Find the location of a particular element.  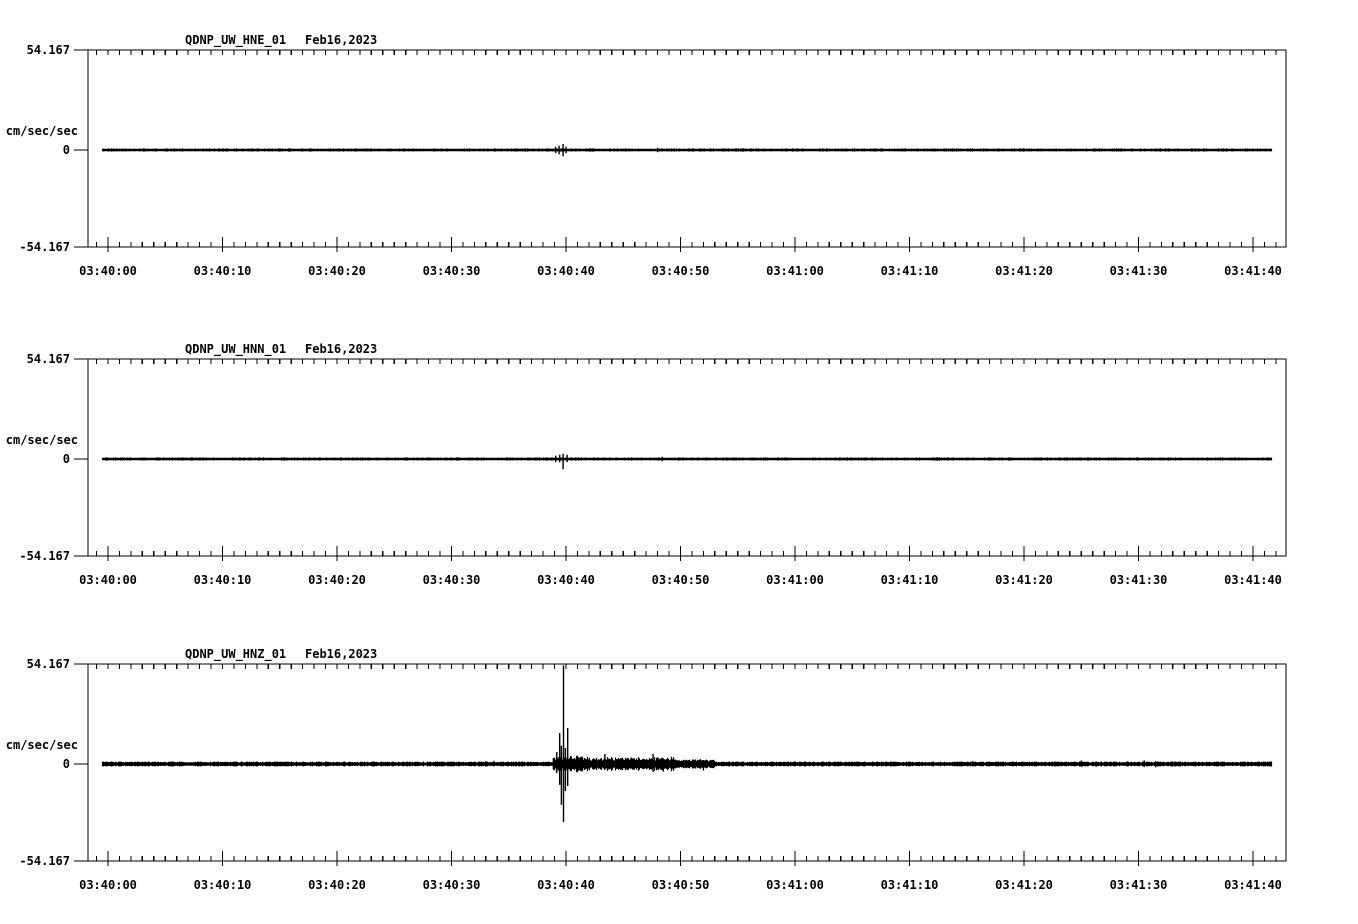

station-title: QDNP_UW_HNN_01 is located at coordinates (236, 349).